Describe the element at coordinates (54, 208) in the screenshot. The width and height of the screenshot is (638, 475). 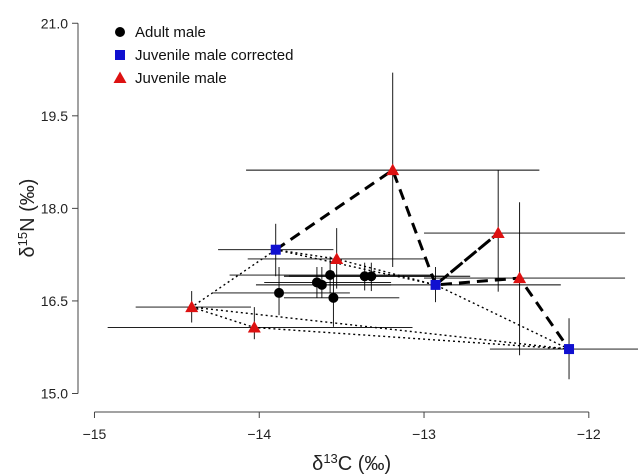
I see `y-tick-label: 18.0` at that location.